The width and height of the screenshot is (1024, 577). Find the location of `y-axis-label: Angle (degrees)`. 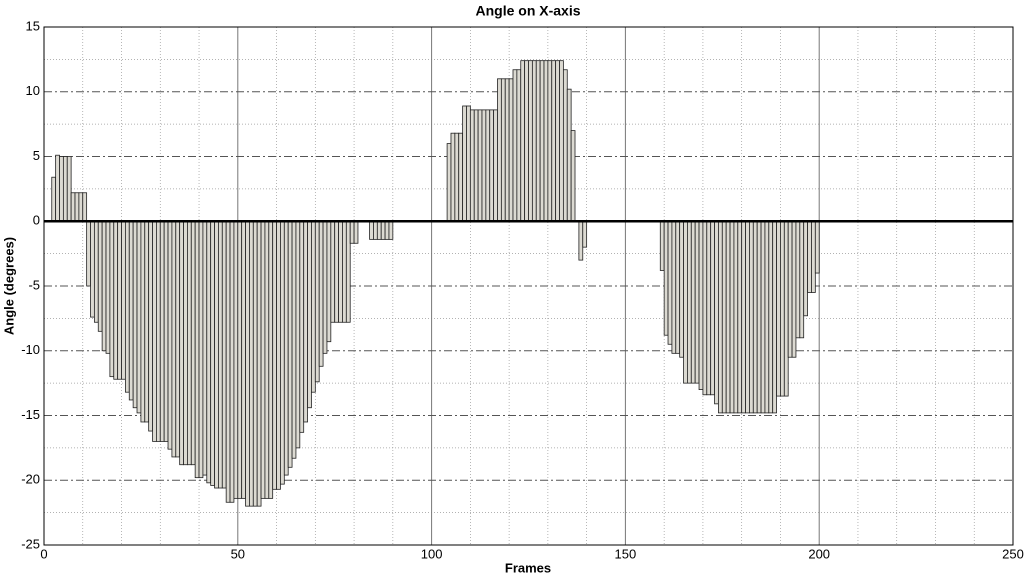

y-axis-label: Angle (degrees) is located at coordinates (8, 286).